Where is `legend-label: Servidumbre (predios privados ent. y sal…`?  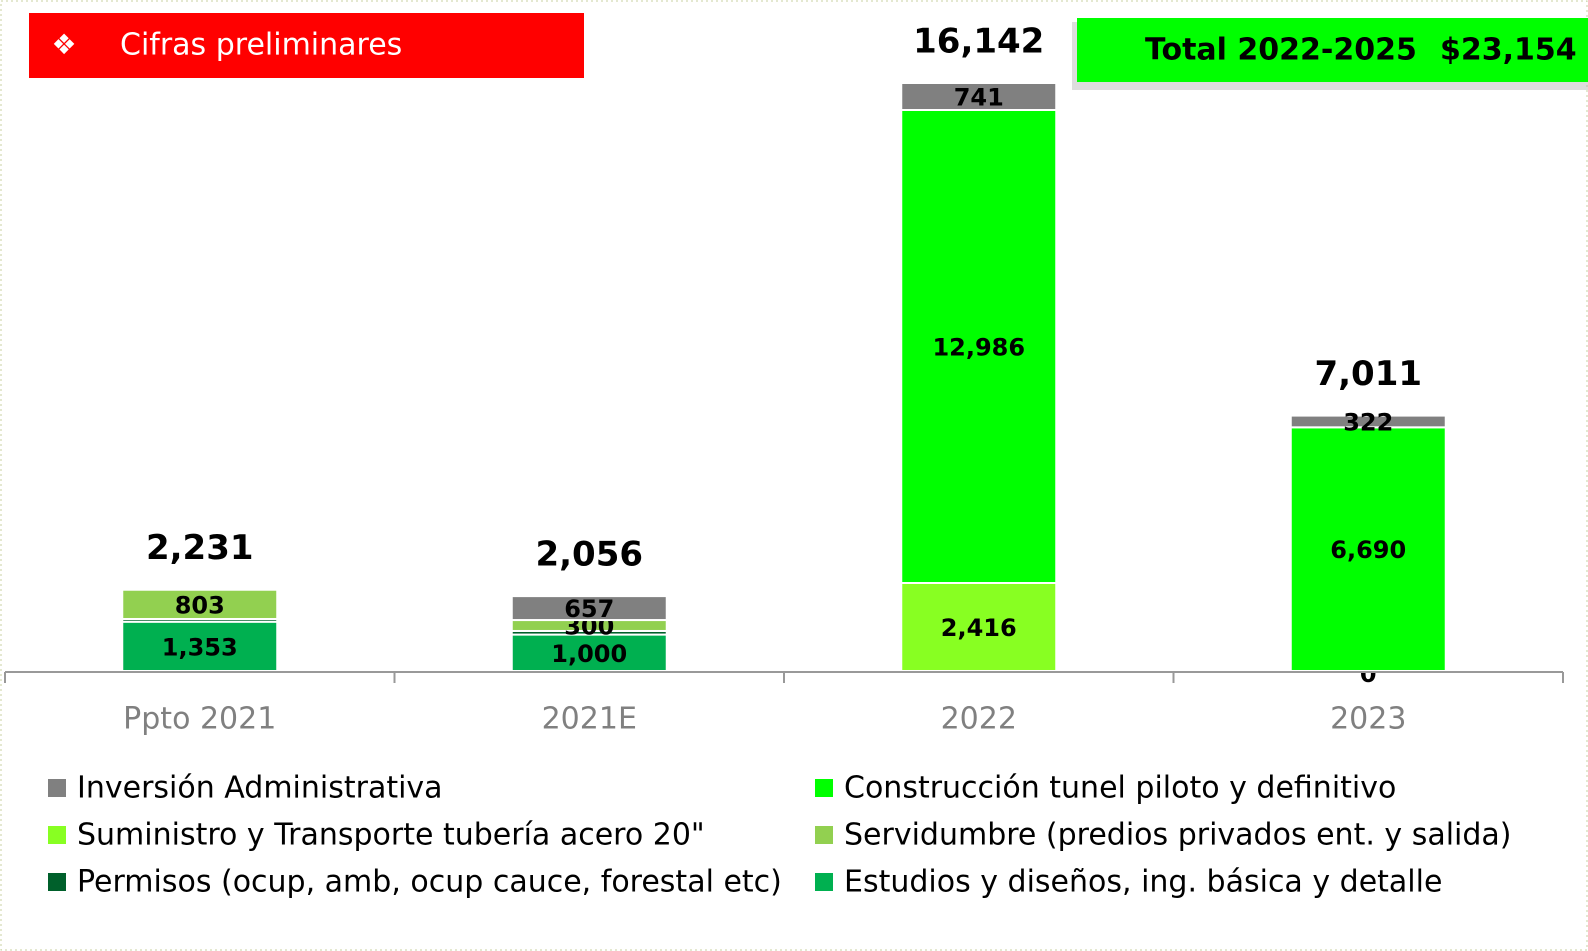 legend-label: Servidumbre (predios privados ent. y sal… is located at coordinates (1178, 835).